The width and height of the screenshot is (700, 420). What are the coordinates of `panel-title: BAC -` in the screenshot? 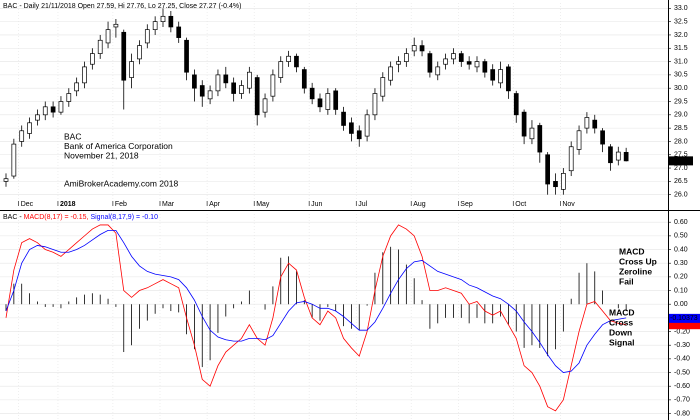 It's located at (12, 217).